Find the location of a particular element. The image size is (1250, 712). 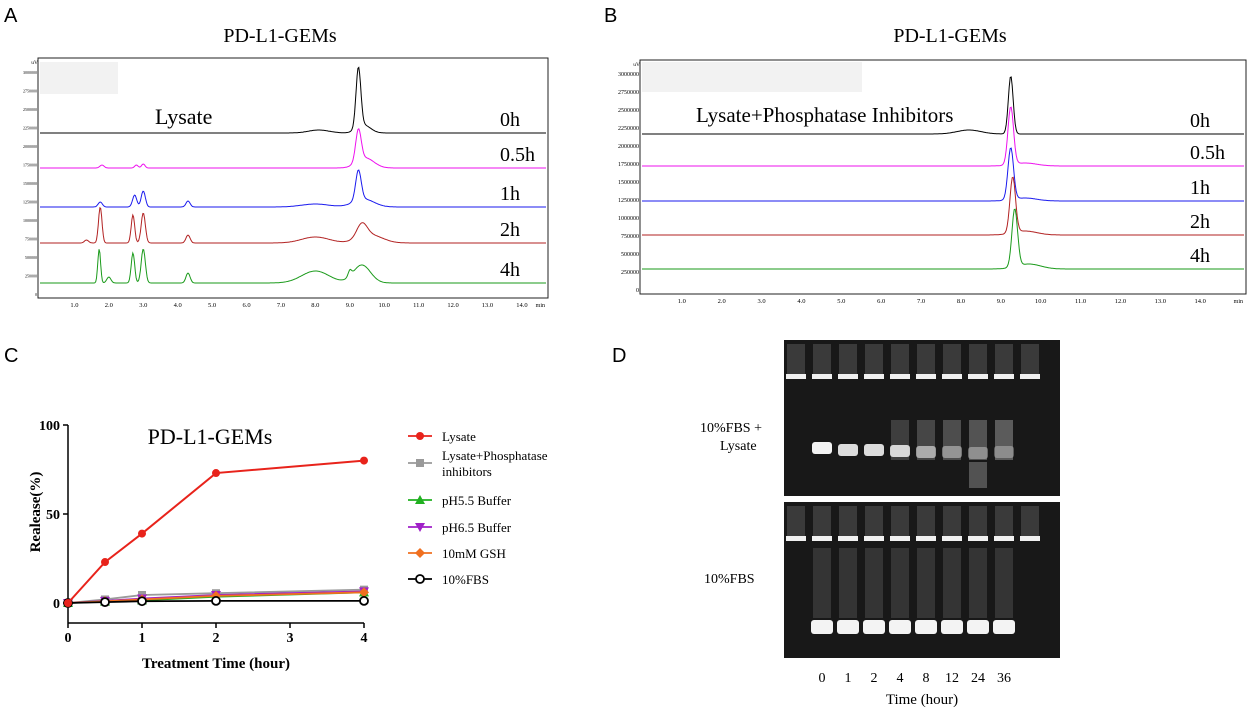

legend-item: 10mM GSH is located at coordinates (457, 553).